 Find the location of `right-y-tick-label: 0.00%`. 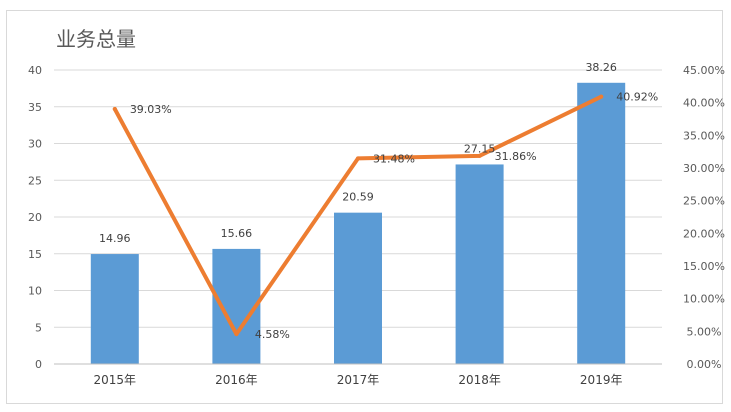

right-y-tick-label: 0.00% is located at coordinates (704, 364).